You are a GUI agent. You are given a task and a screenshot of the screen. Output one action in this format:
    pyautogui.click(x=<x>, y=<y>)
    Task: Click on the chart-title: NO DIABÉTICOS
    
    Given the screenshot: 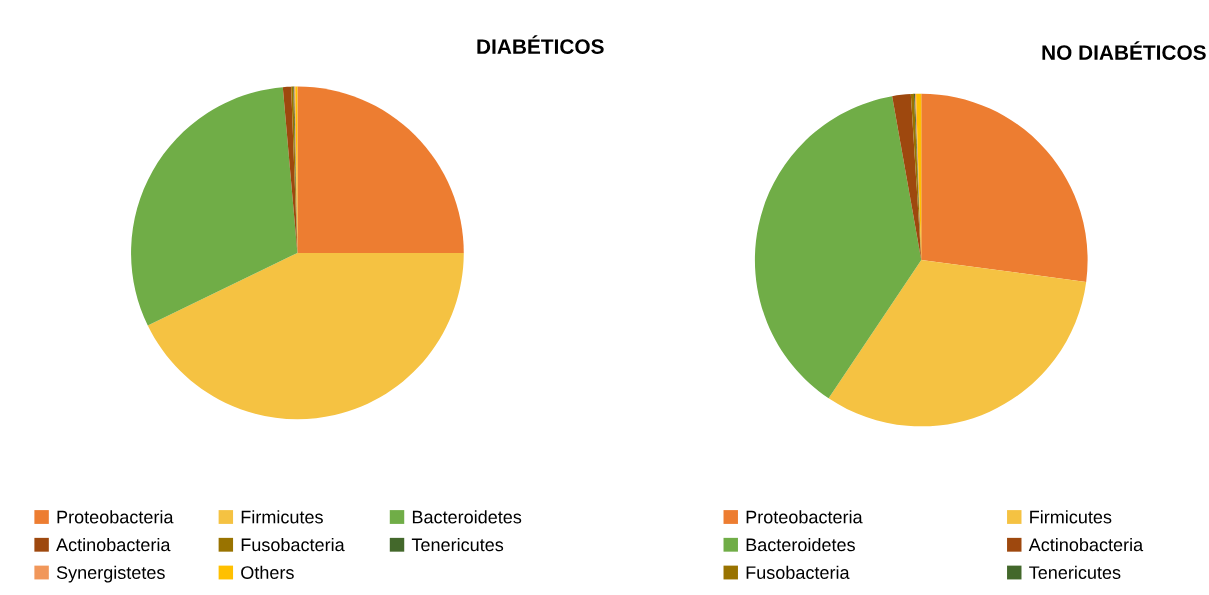 What is the action you would take?
    pyautogui.click(x=1124, y=50)
    